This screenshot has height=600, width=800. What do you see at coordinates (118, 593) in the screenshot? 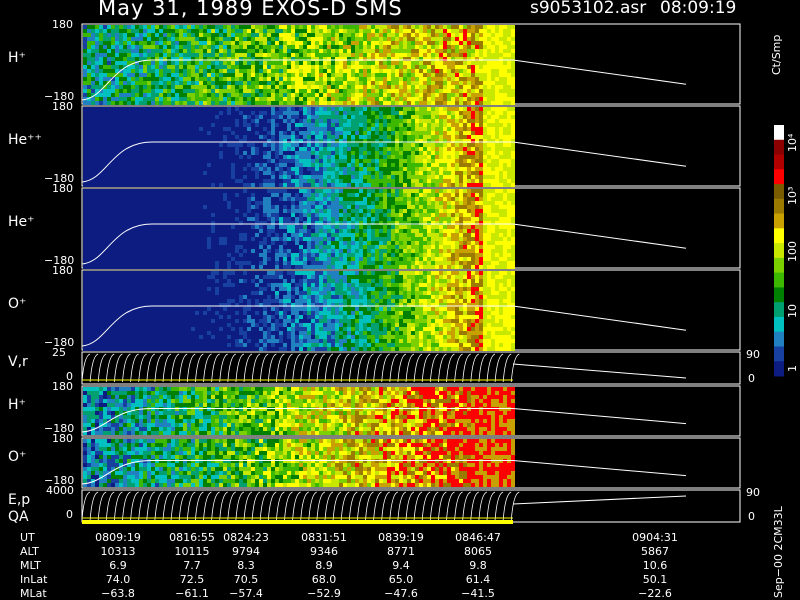
I see `row-value: −63.8` at bounding box center [118, 593].